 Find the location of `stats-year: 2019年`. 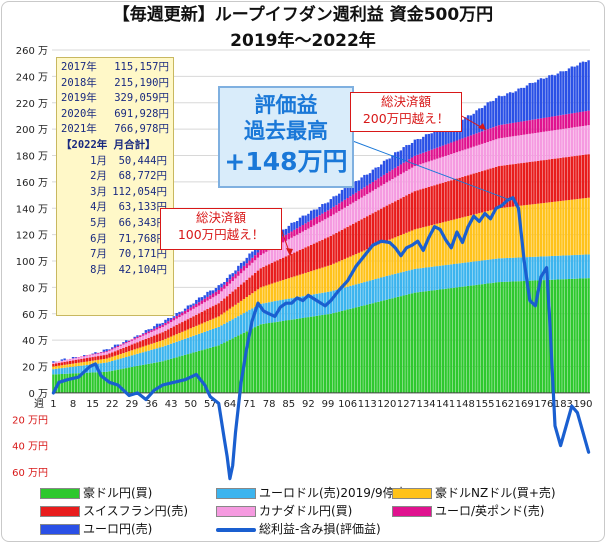

stats-year: 2019年 is located at coordinates (79, 98).